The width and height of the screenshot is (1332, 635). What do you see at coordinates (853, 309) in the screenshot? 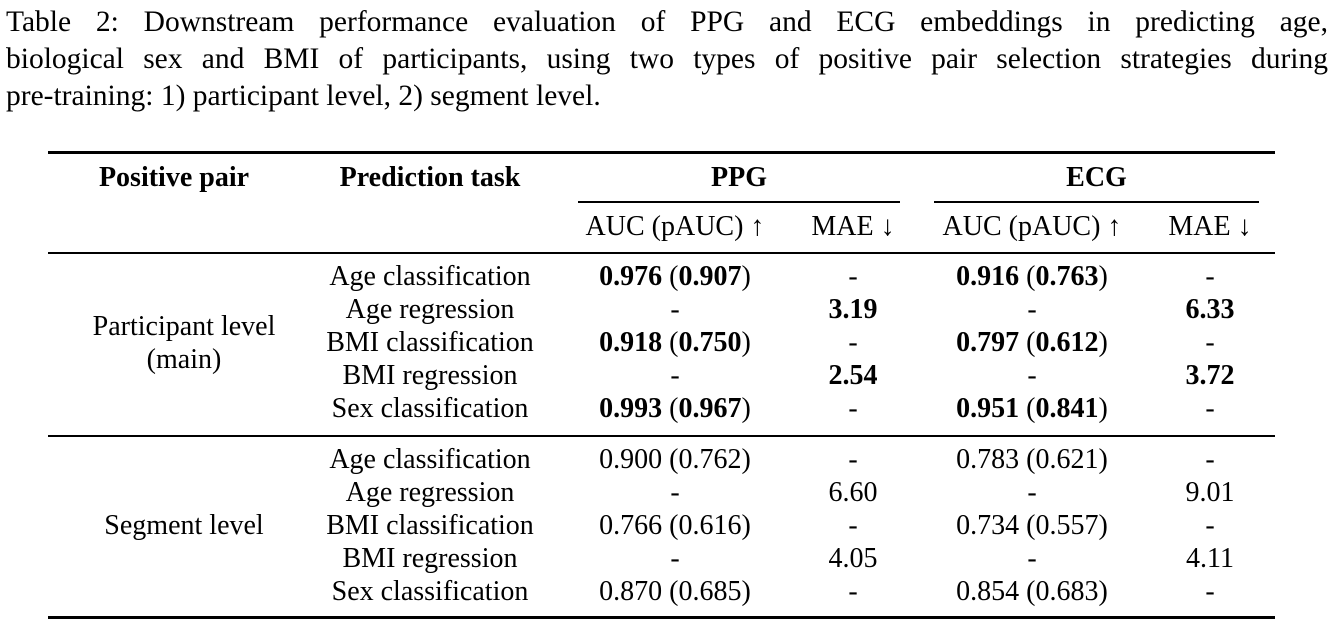
I see `ppg-mae-cell: 3.19` at bounding box center [853, 309].